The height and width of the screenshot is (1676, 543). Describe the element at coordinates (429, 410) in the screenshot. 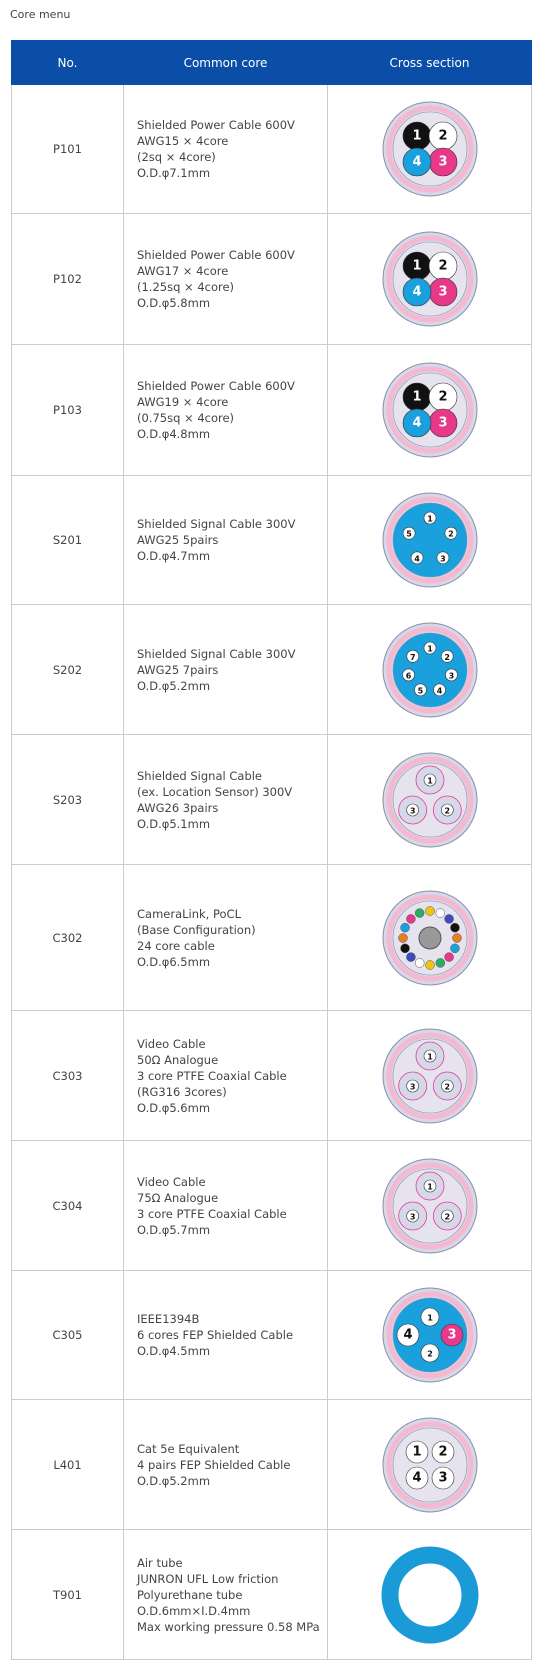

I see `cell-icon: 1 2 3 4` at that location.